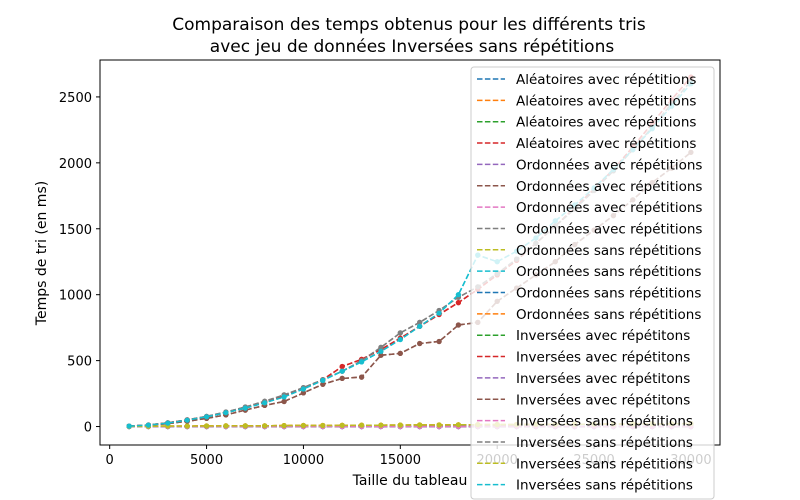 This screenshot has height=500, width=800. What do you see at coordinates (110, 460) in the screenshot?
I see `x-tick-label: 0` at bounding box center [110, 460].